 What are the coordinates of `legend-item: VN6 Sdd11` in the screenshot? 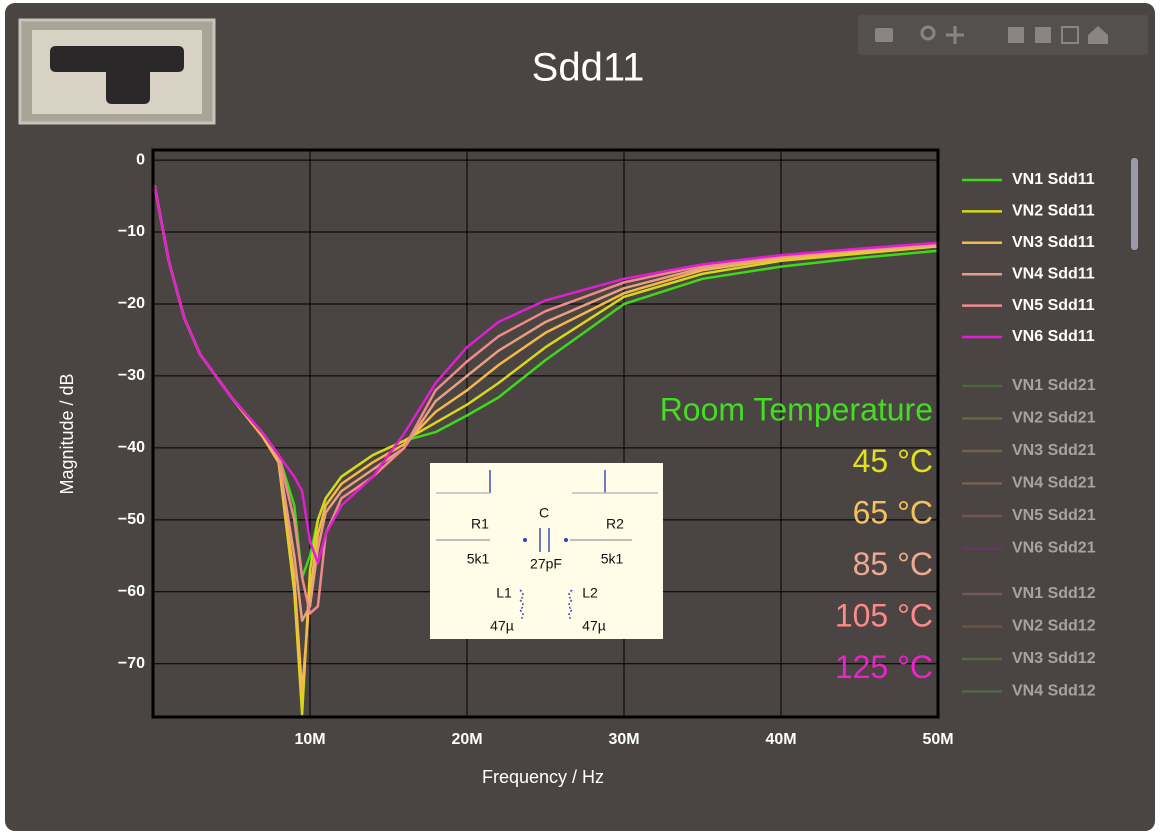 It's located at (1028, 336).